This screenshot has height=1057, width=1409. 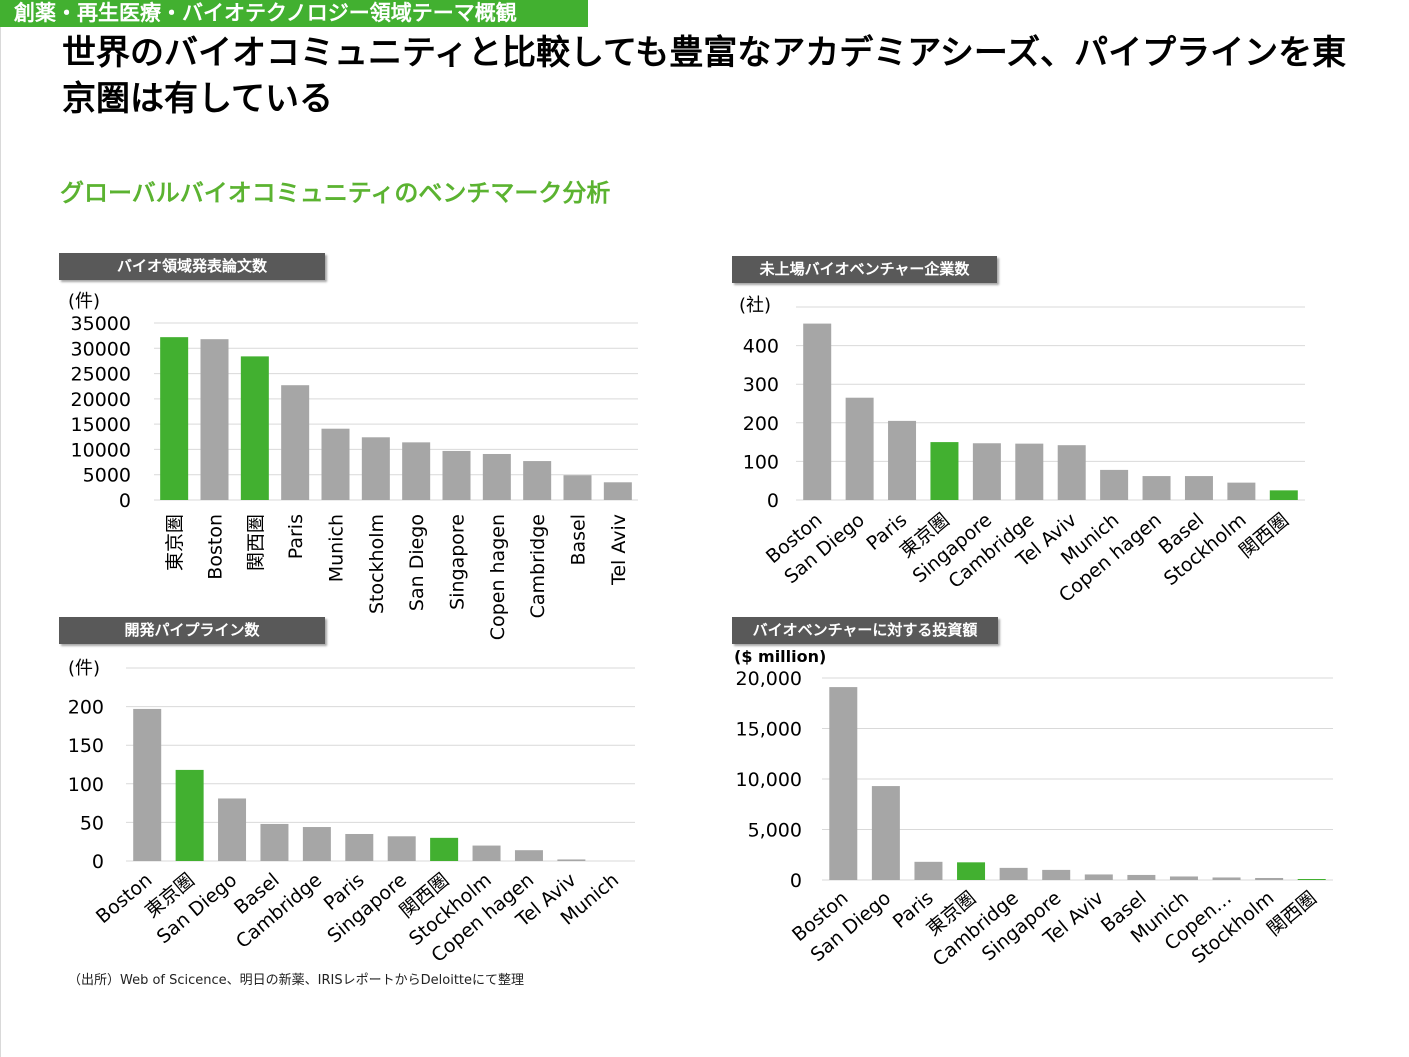 I want to click on chart-unit-papers: (件), so click(x=84, y=301).